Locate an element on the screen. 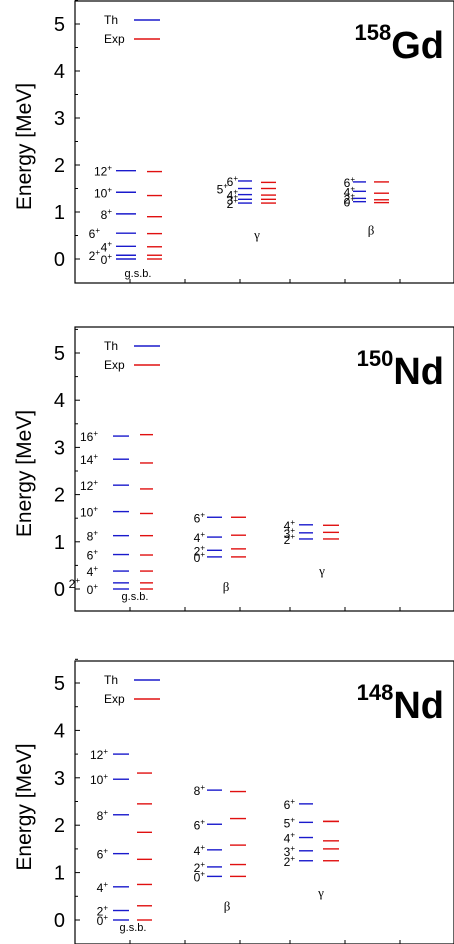 This screenshot has height=944, width=454. spin-label: 8+ is located at coordinates (107, 214).